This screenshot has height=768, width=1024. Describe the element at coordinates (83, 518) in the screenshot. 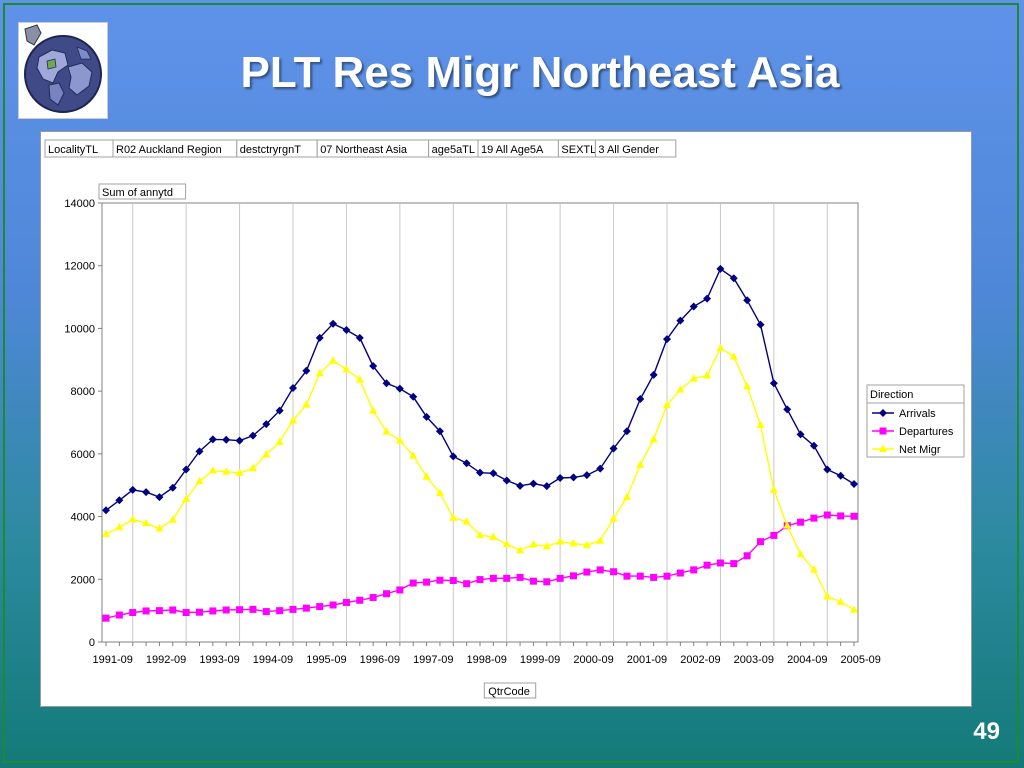

I see `y-tick-label: 4000` at that location.